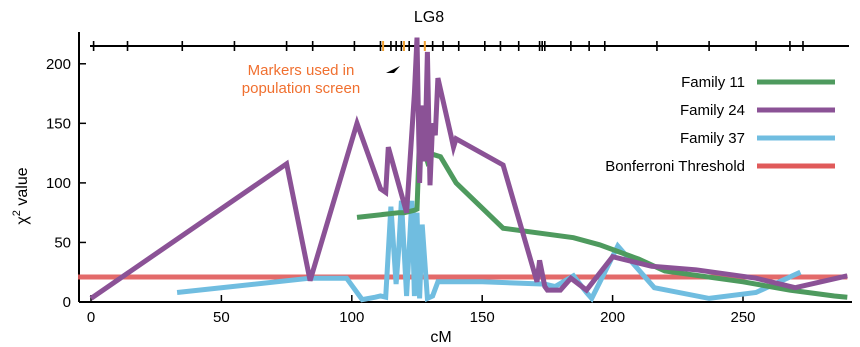 The height and width of the screenshot is (347, 860). Describe the element at coordinates (440, 337) in the screenshot. I see `x-axis-label: cM` at that location.